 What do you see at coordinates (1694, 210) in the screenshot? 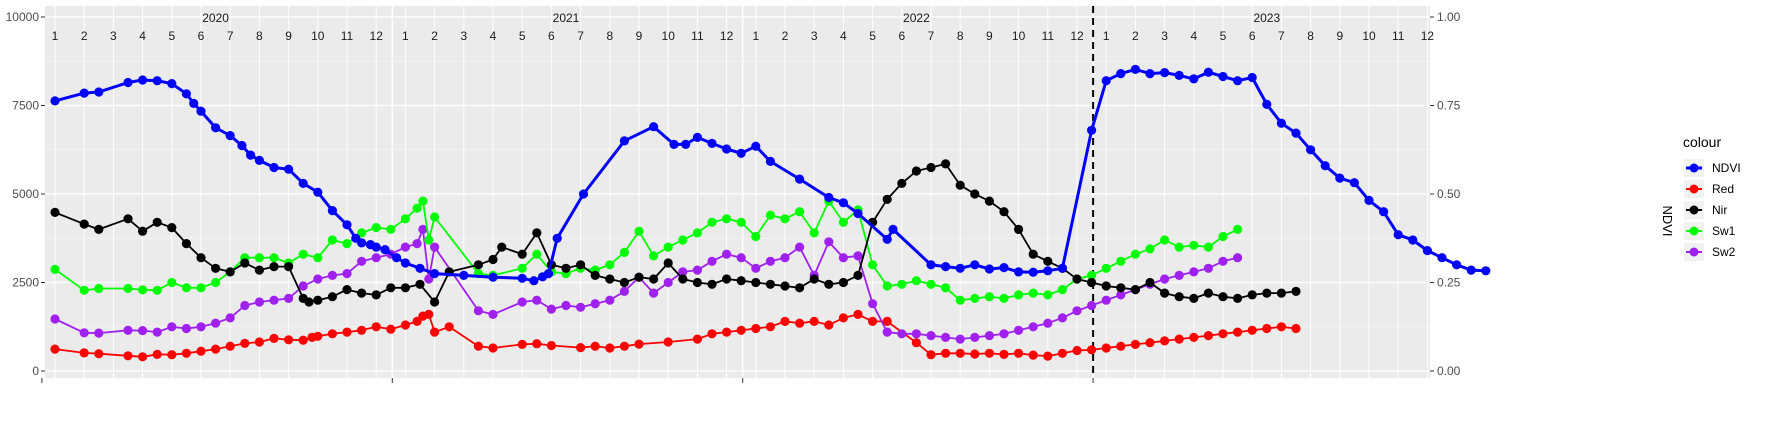
I see `legend-key-point` at bounding box center [1694, 210].